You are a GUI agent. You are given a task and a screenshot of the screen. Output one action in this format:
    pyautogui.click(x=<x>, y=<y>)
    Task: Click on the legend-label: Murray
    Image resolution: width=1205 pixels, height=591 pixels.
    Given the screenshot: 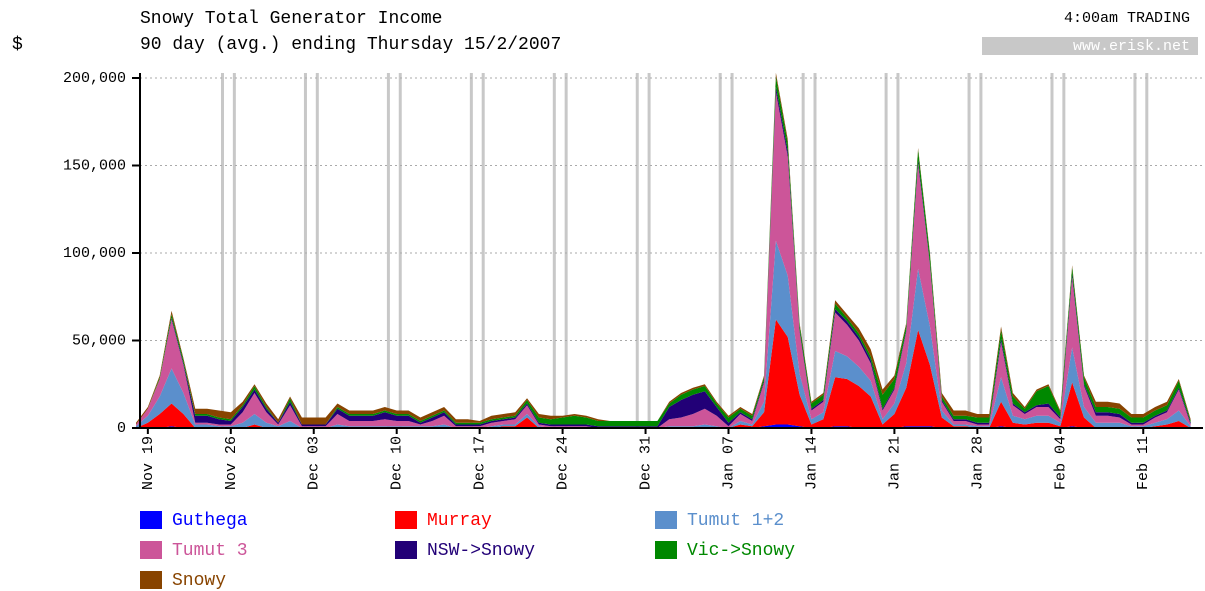 What is the action you would take?
    pyautogui.click(x=459, y=521)
    